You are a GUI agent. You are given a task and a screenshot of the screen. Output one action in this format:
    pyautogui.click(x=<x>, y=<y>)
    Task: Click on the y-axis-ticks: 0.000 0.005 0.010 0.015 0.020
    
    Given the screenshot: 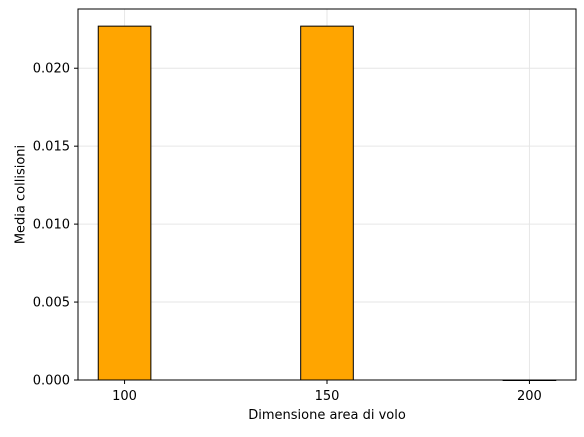 What is the action you would take?
    pyautogui.click(x=55, y=225)
    